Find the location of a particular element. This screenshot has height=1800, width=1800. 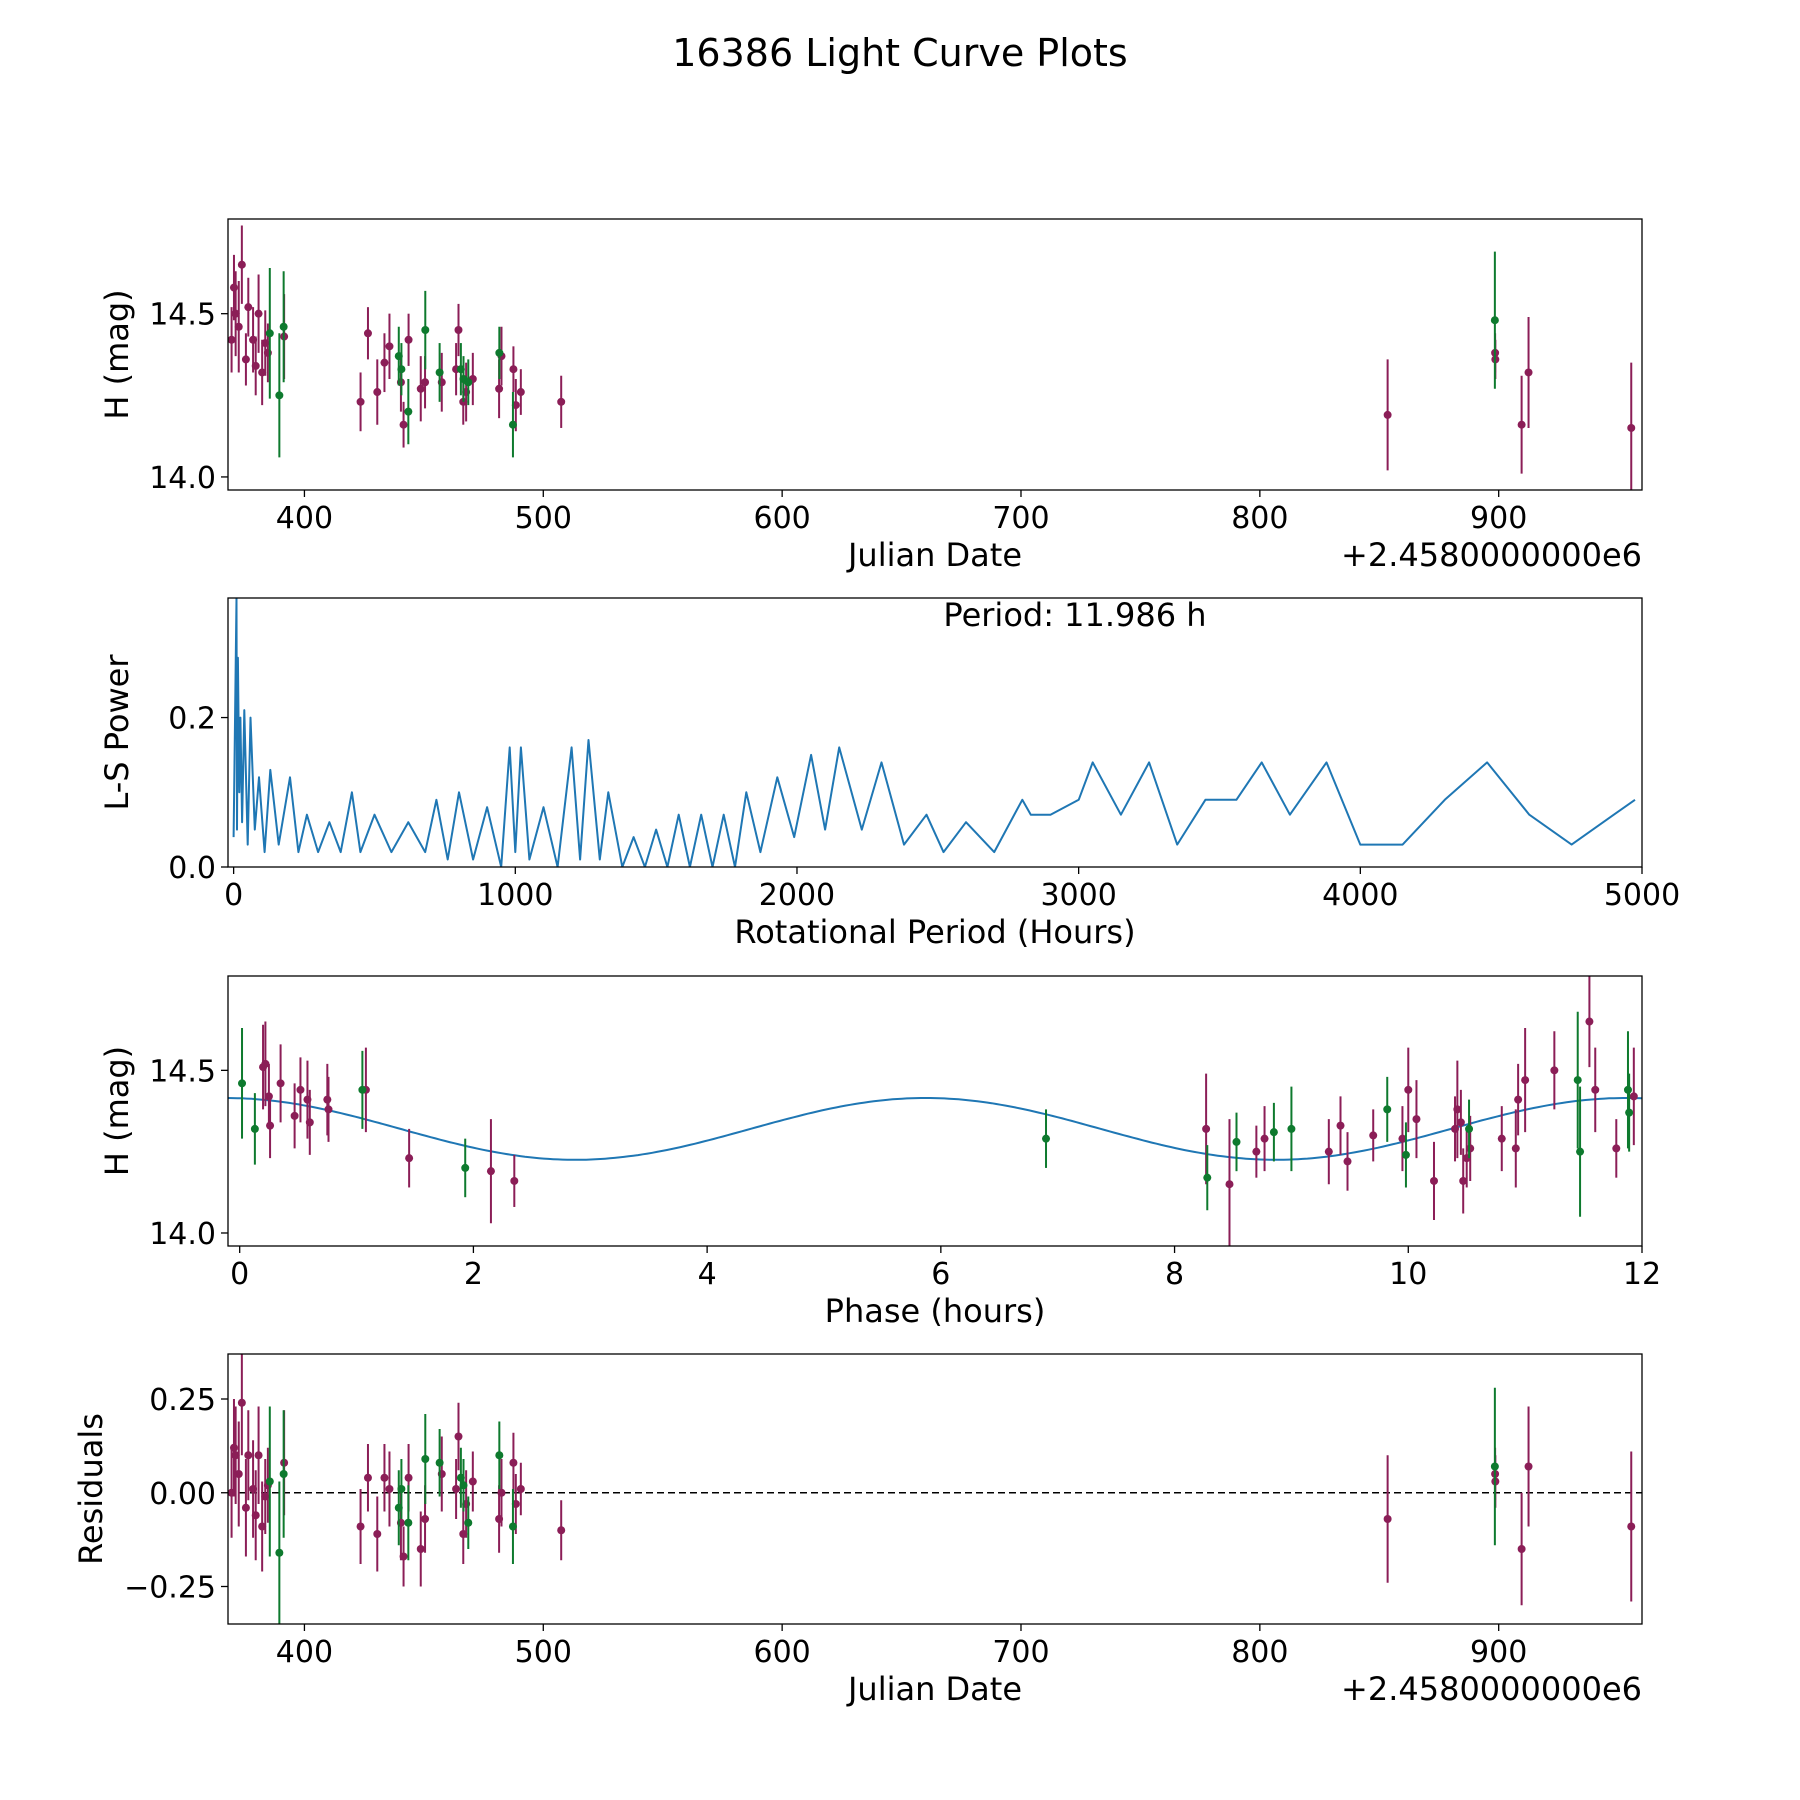

x-axis-label: Phase (hours) is located at coordinates (935, 1311).